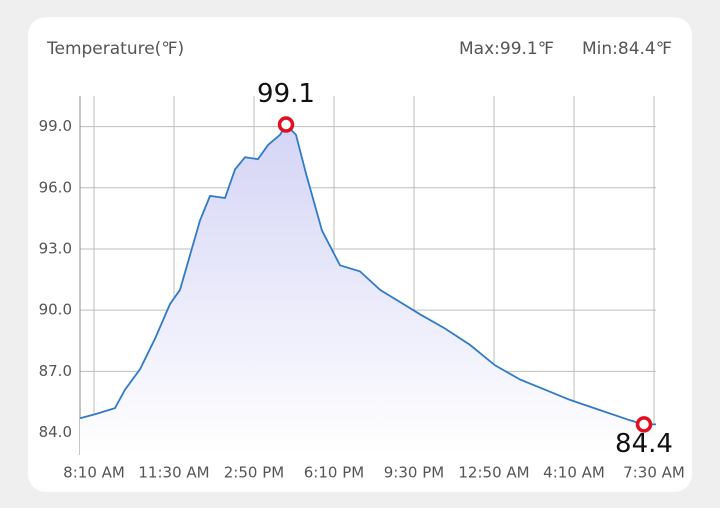 Image resolution: width=720 pixels, height=508 pixels. I want to click on y-tick-label: 90.0, so click(55, 310).